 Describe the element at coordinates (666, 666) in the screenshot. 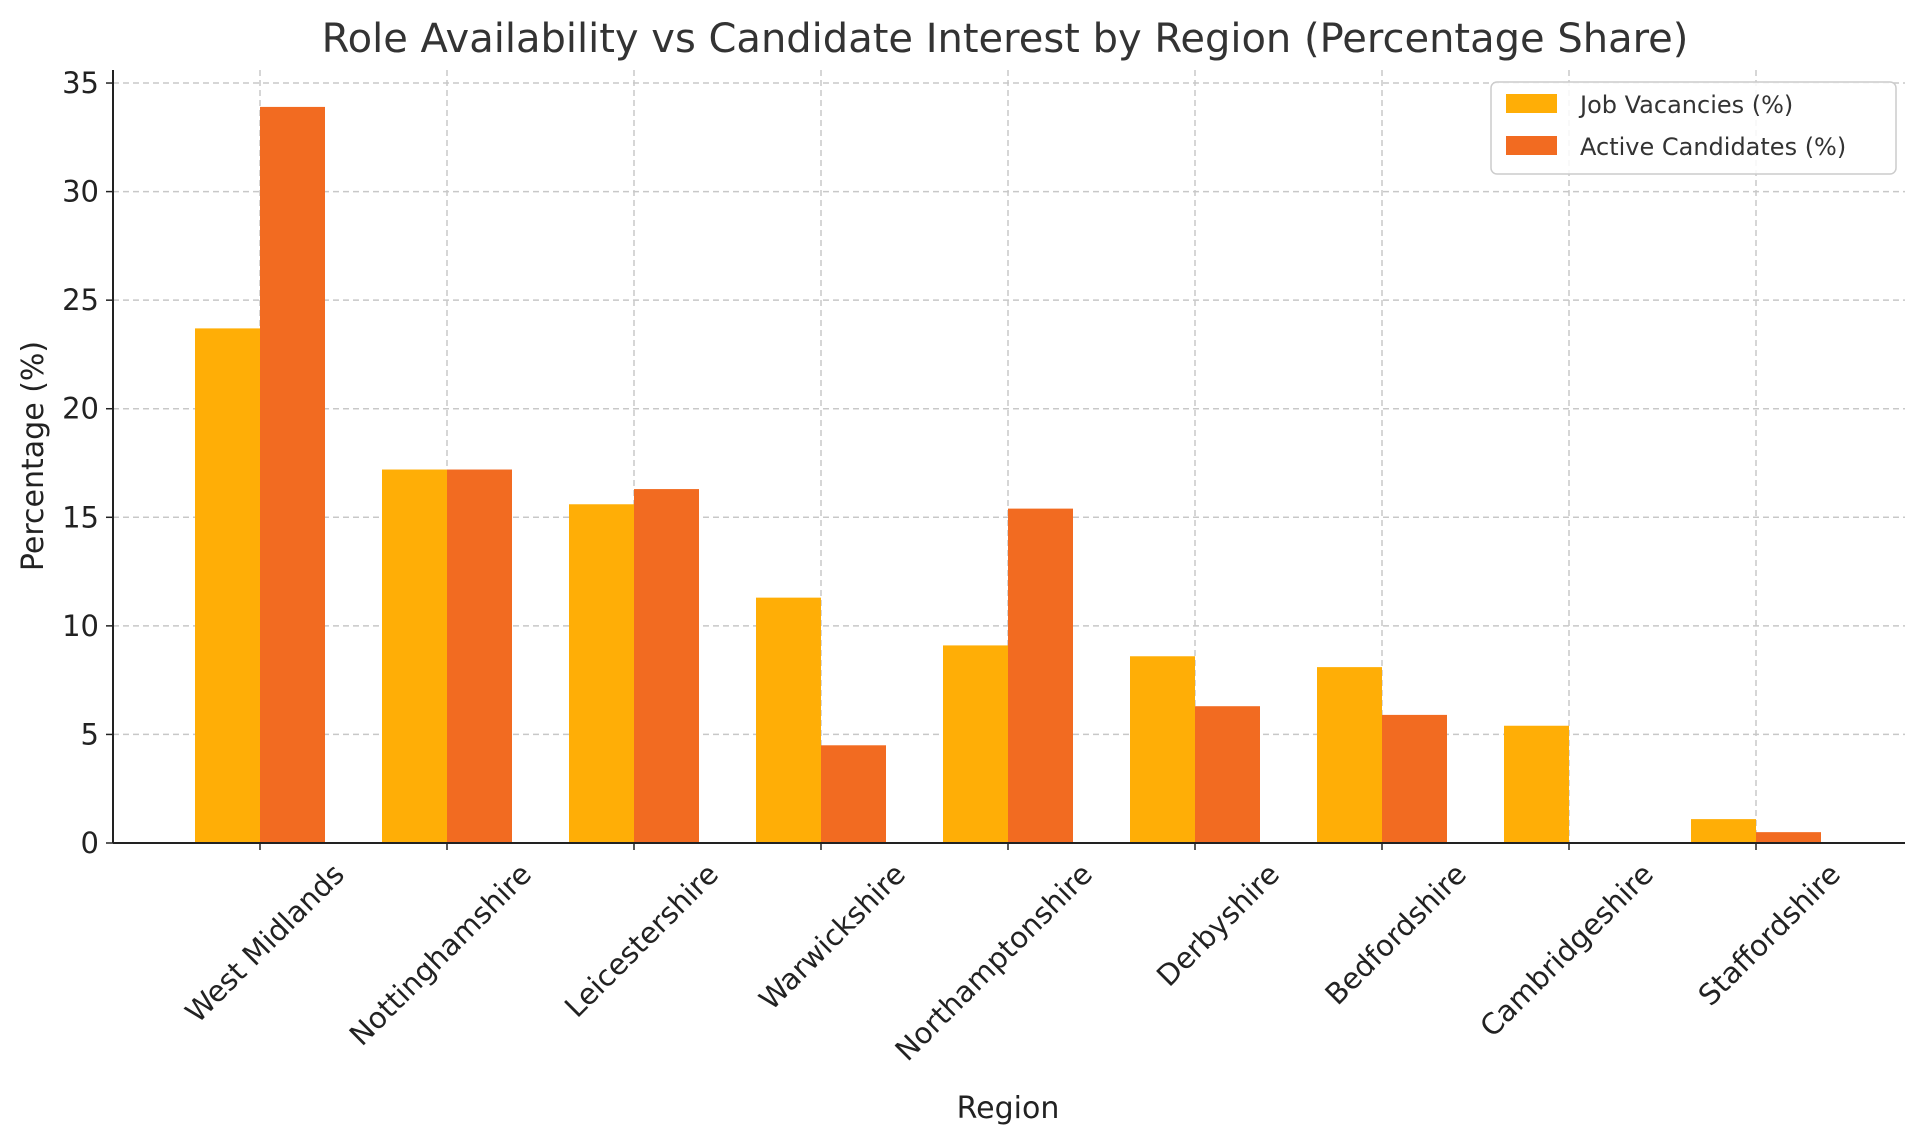

I see `bar-active-candidates-leicestershire` at that location.